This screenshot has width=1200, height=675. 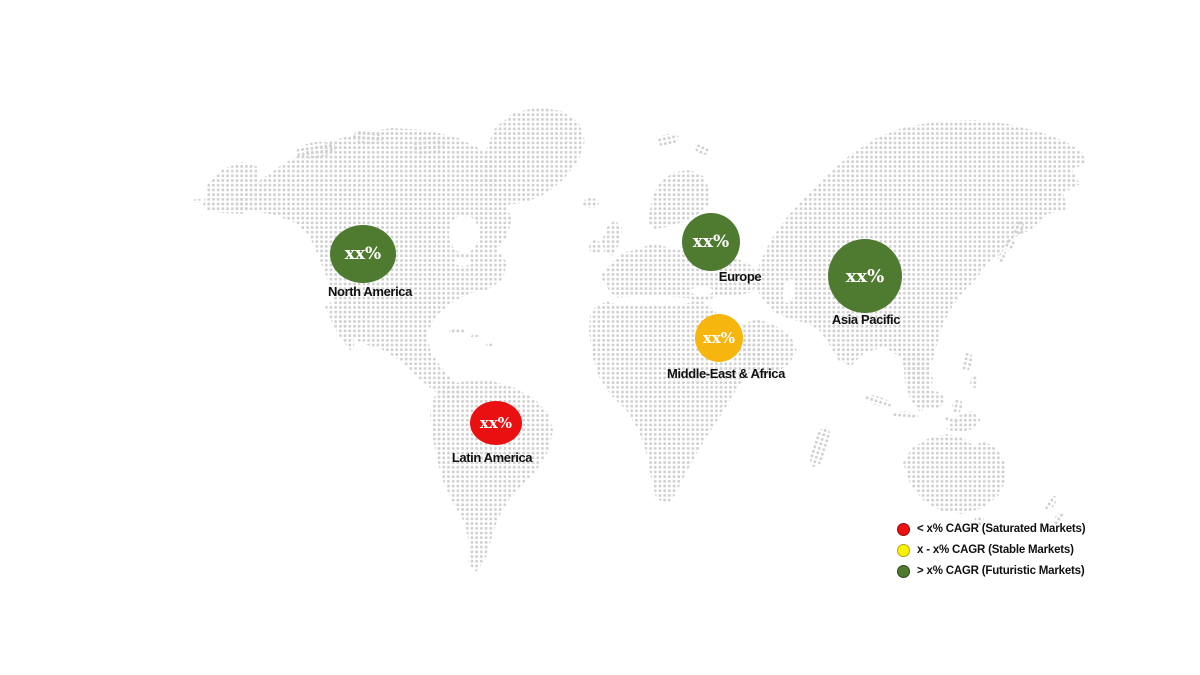 I want to click on region-label-asia-pacific: Asia Pacific, so click(x=866, y=319).